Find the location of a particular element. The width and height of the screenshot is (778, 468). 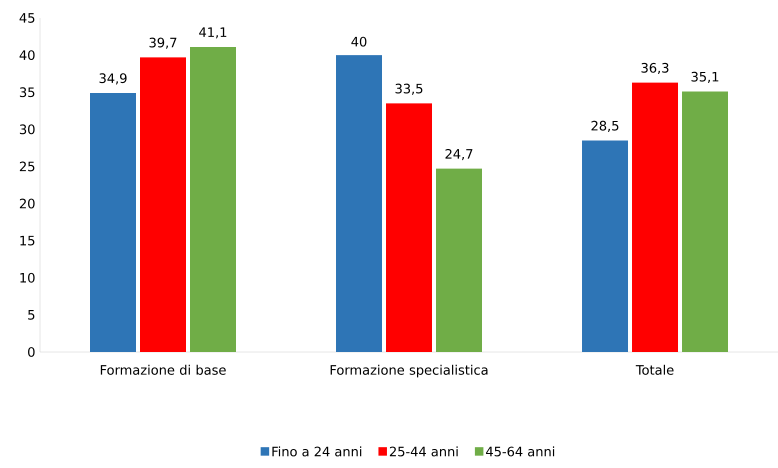

y-tick-label: 5 is located at coordinates (31, 315).